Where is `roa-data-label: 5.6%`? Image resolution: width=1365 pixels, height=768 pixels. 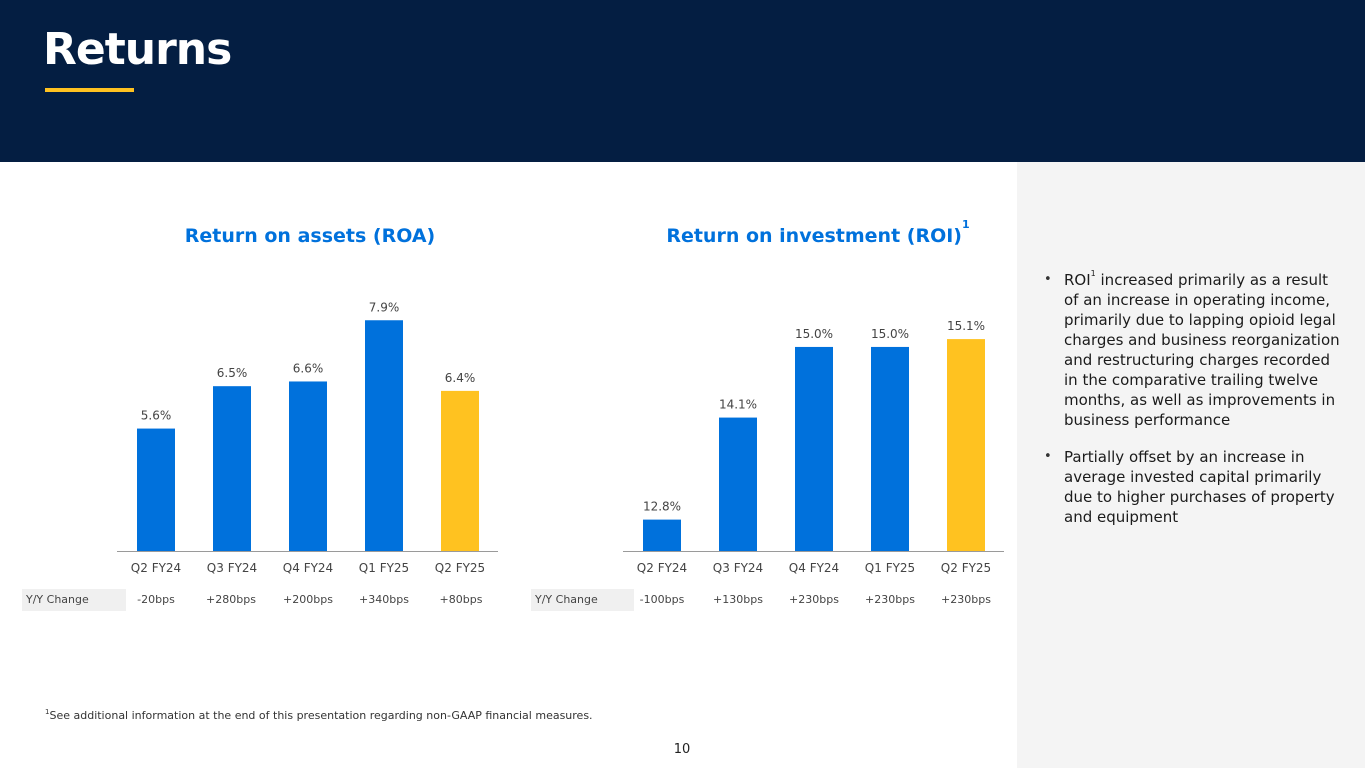
roa-data-label: 5.6% is located at coordinates (156, 416).